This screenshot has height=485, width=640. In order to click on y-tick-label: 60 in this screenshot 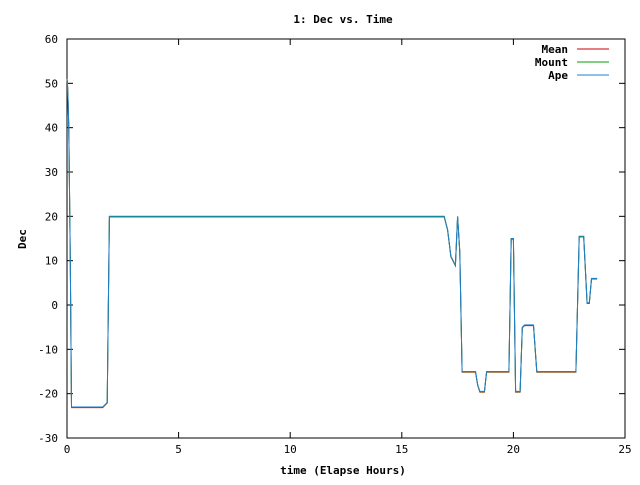, I will do `click(51, 39)`.